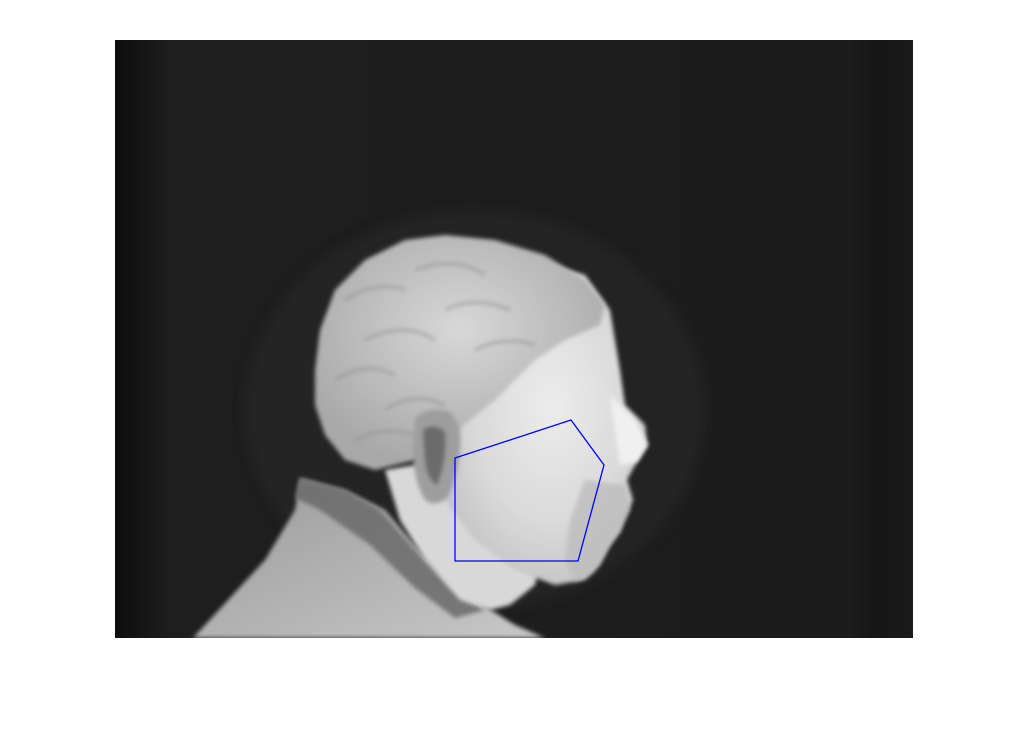 This screenshot has height=740, width=1030. Describe the element at coordinates (435, 352) in the screenshot. I see `hair-texture` at that location.